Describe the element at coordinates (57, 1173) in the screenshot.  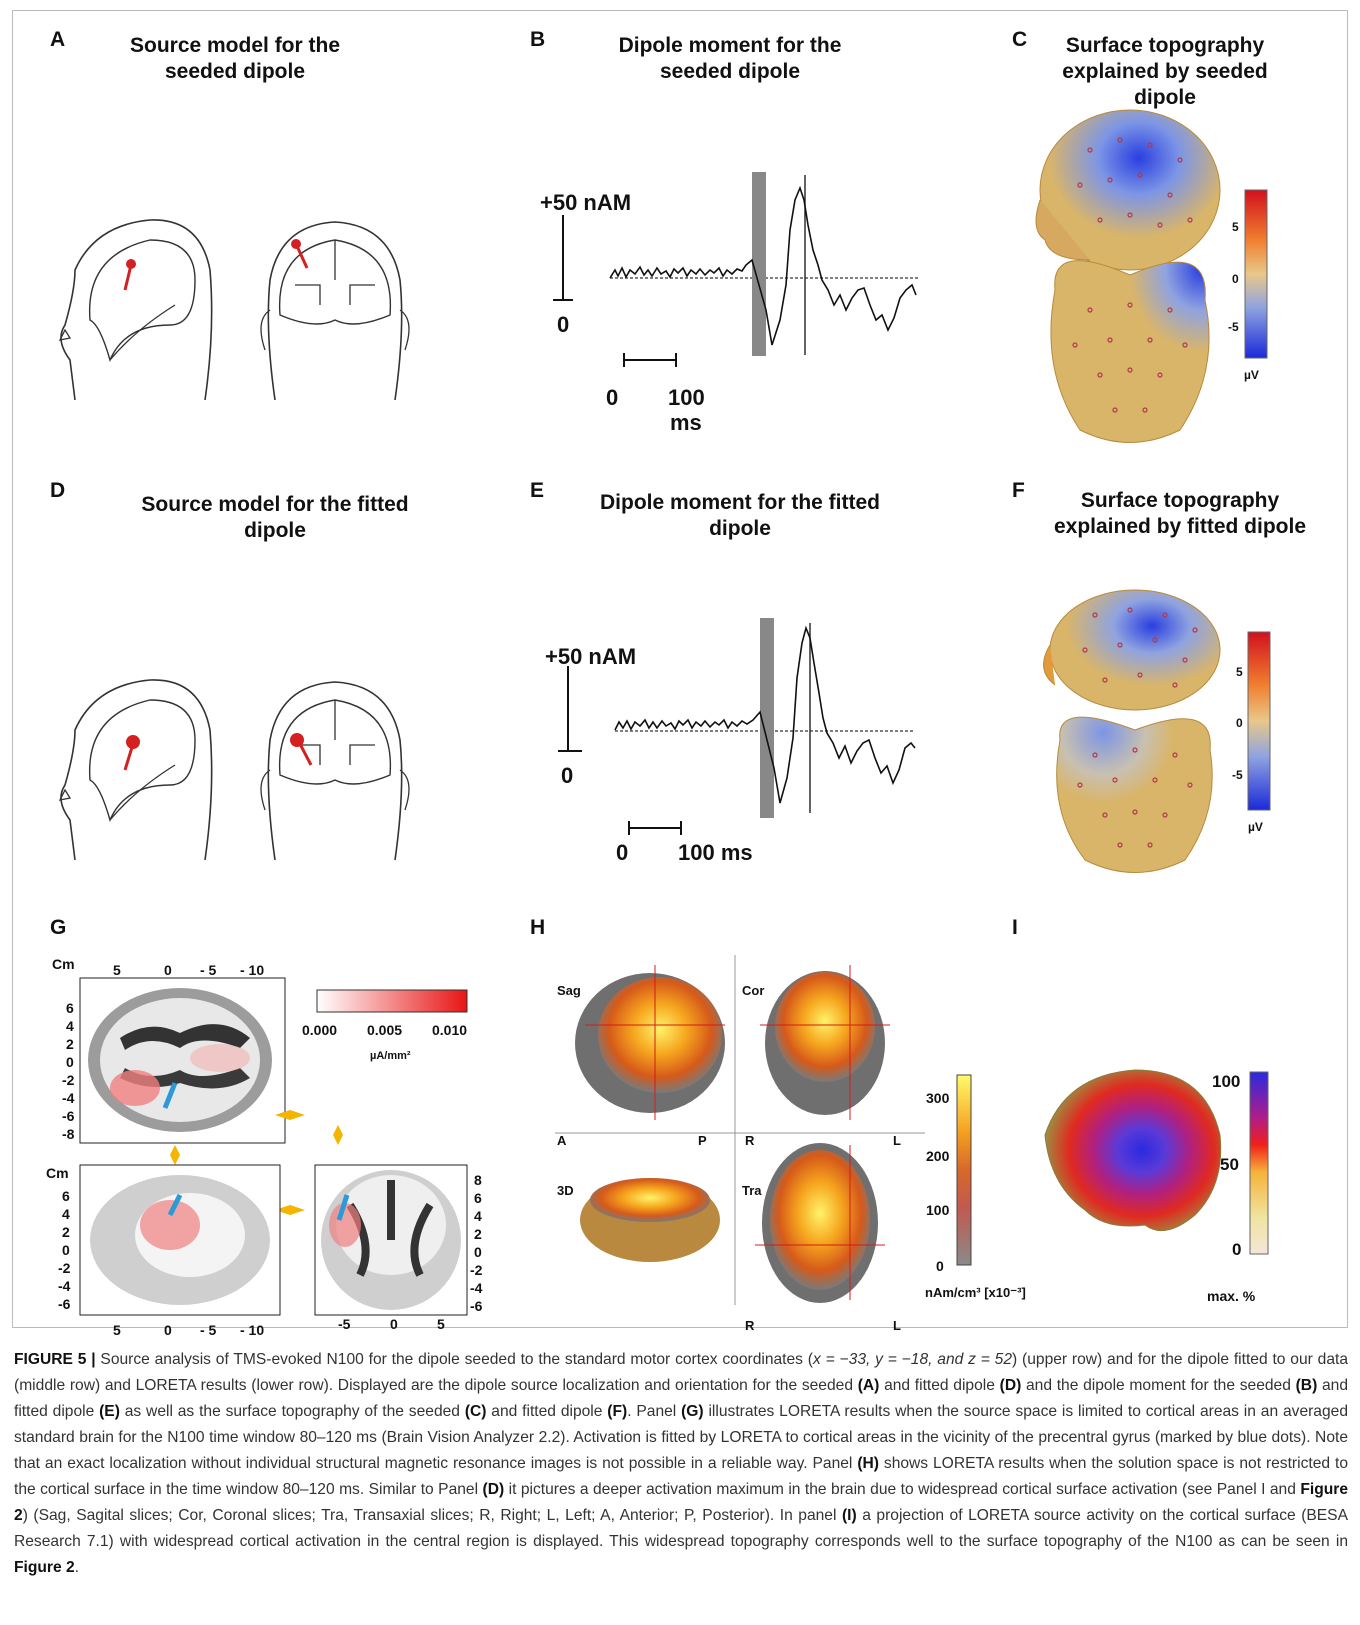
I see `g-unit-label-bottom: Cm` at that location.